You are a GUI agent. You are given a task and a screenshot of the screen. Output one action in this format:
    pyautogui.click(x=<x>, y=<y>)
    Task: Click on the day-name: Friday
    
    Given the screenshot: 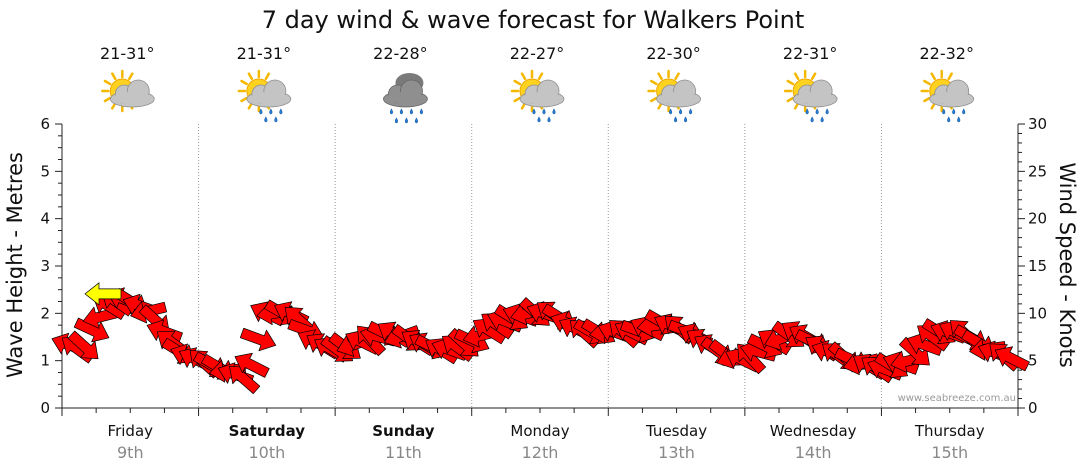 What is the action you would take?
    pyautogui.click(x=131, y=431)
    